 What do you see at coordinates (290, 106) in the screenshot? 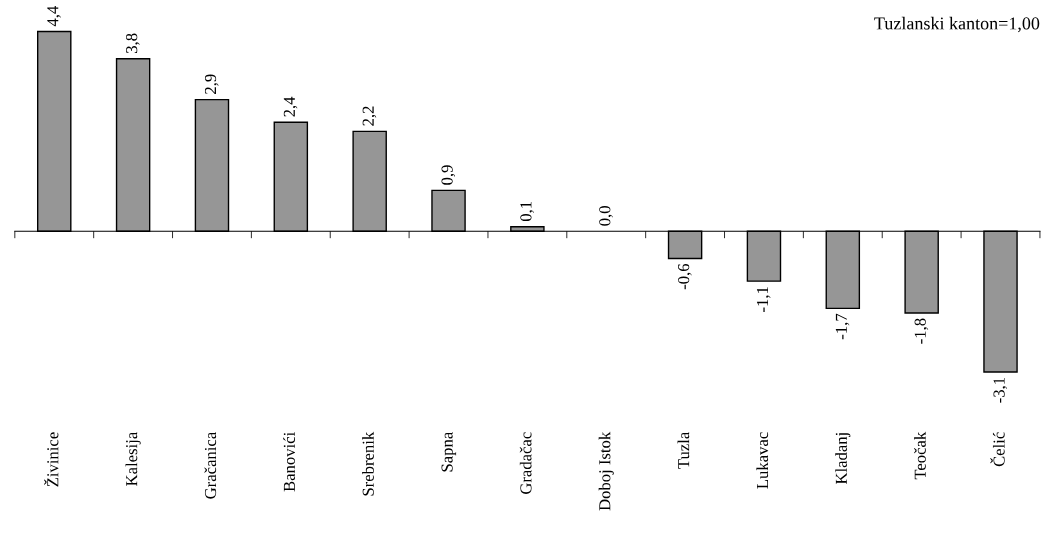
I see `data-label: 2,4` at bounding box center [290, 106].